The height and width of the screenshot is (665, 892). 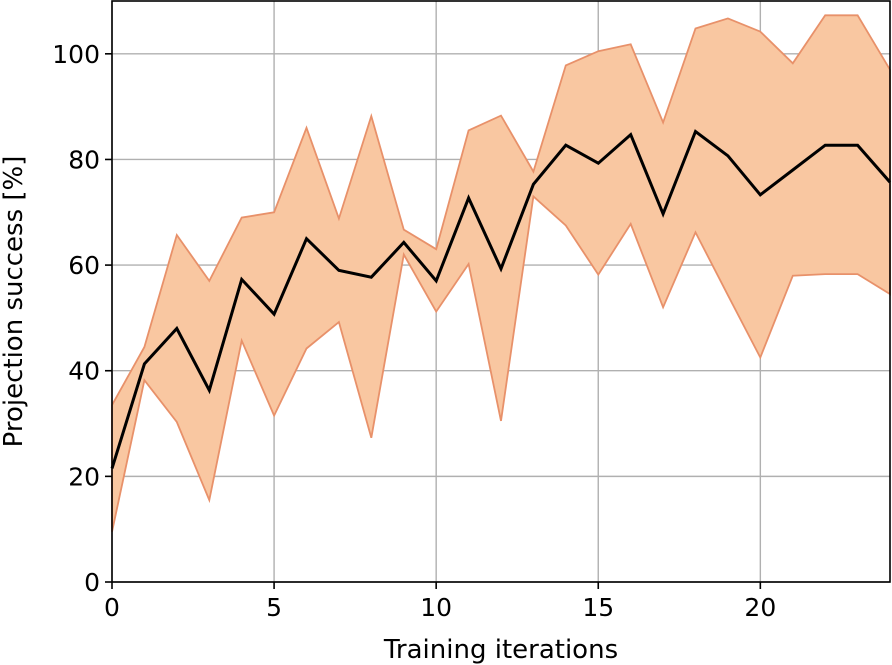 I want to click on x-tick-label: 15, so click(x=598, y=607).